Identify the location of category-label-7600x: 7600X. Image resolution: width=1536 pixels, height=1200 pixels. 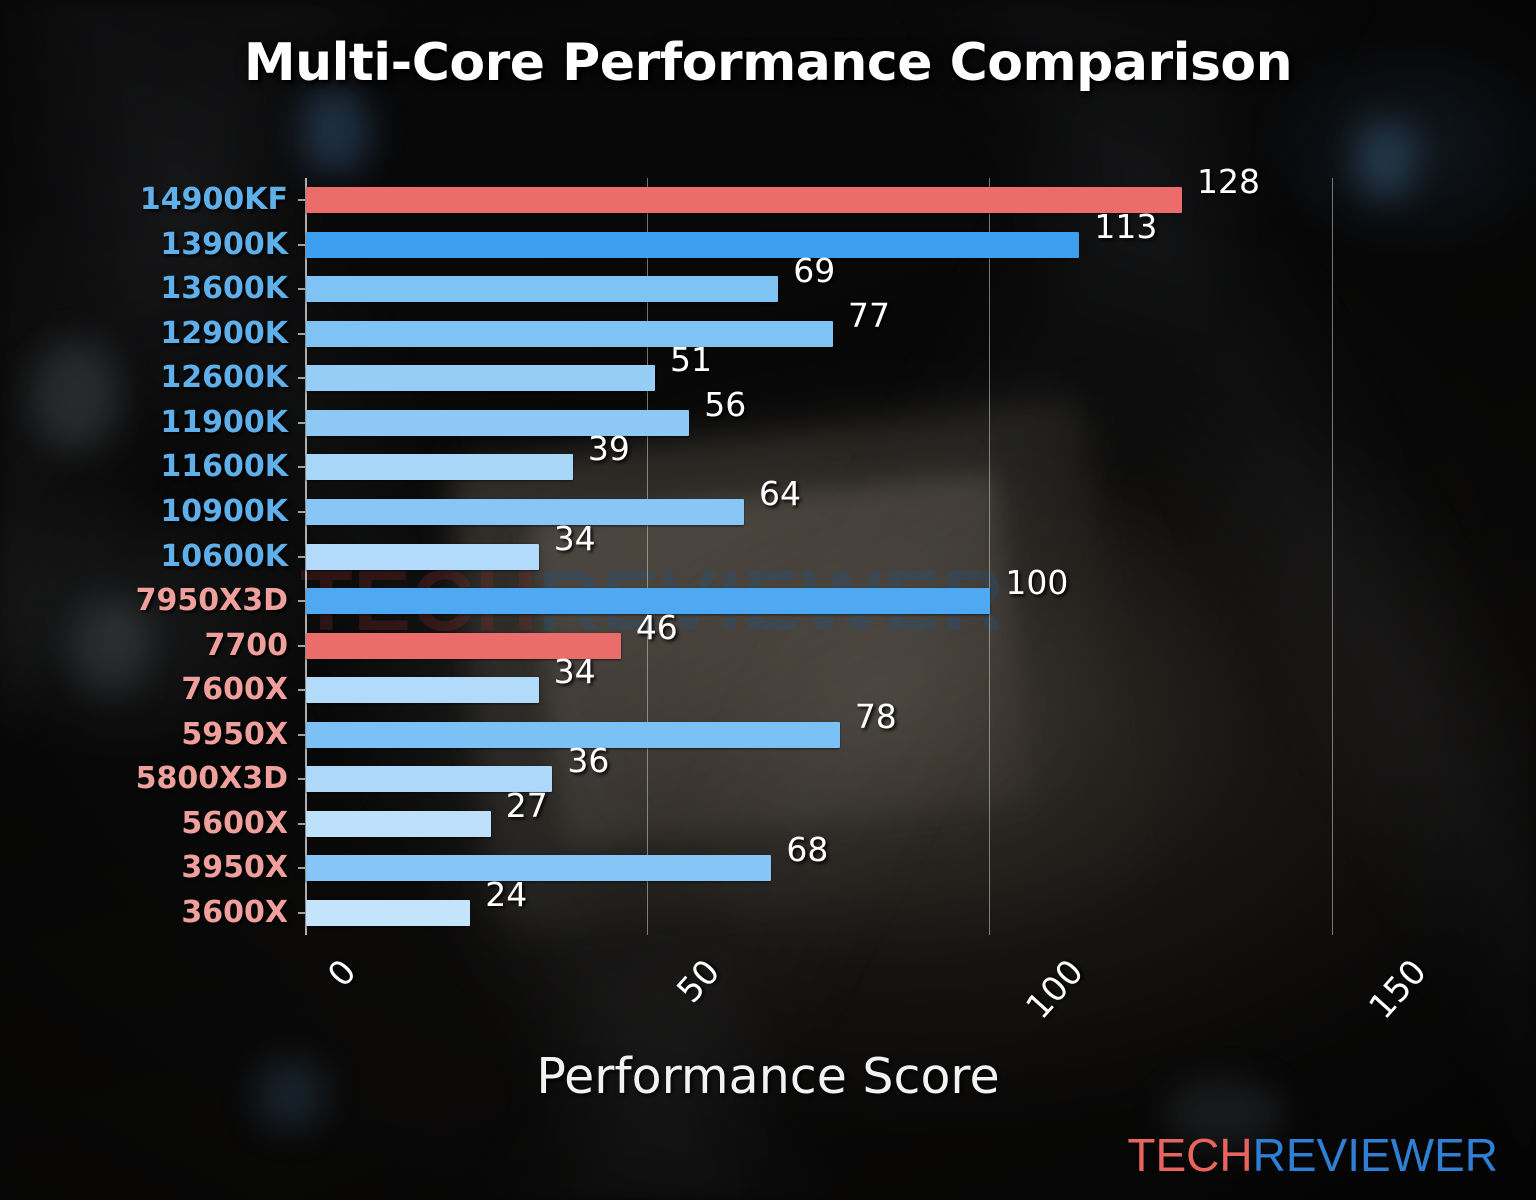
(234, 690).